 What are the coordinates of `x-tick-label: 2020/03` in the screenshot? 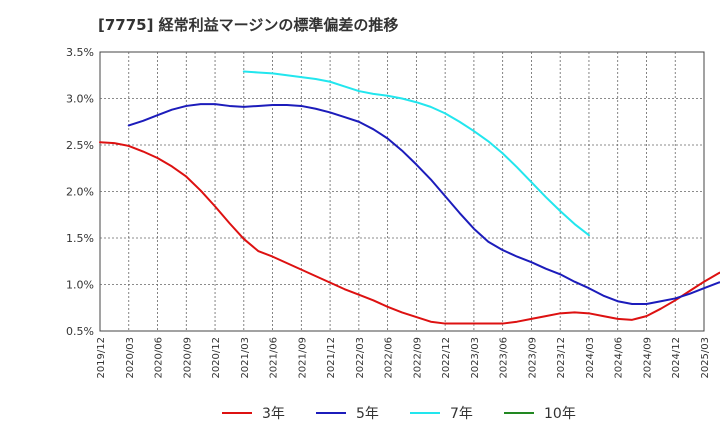 It's located at (130, 358).